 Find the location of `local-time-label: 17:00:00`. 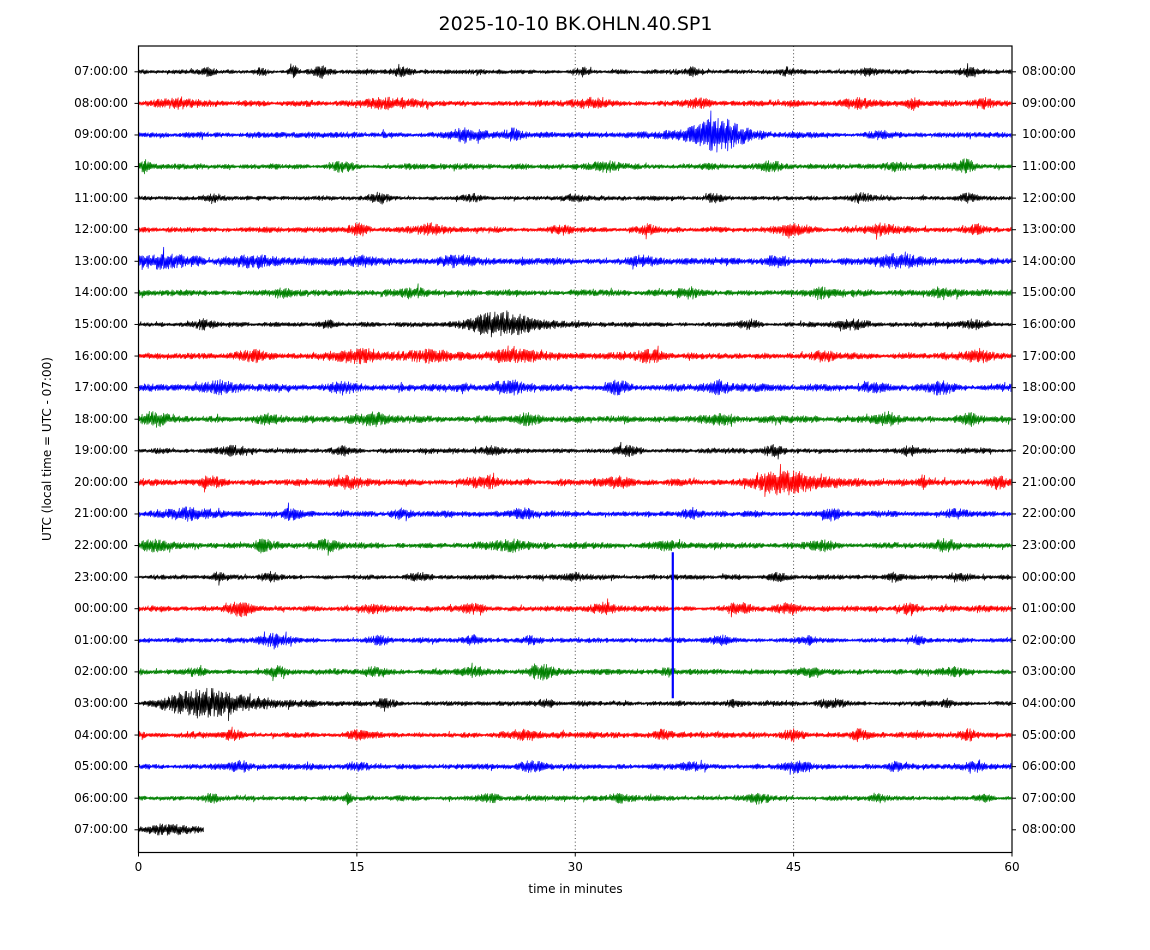

local-time-label: 17:00:00 is located at coordinates (1049, 355).